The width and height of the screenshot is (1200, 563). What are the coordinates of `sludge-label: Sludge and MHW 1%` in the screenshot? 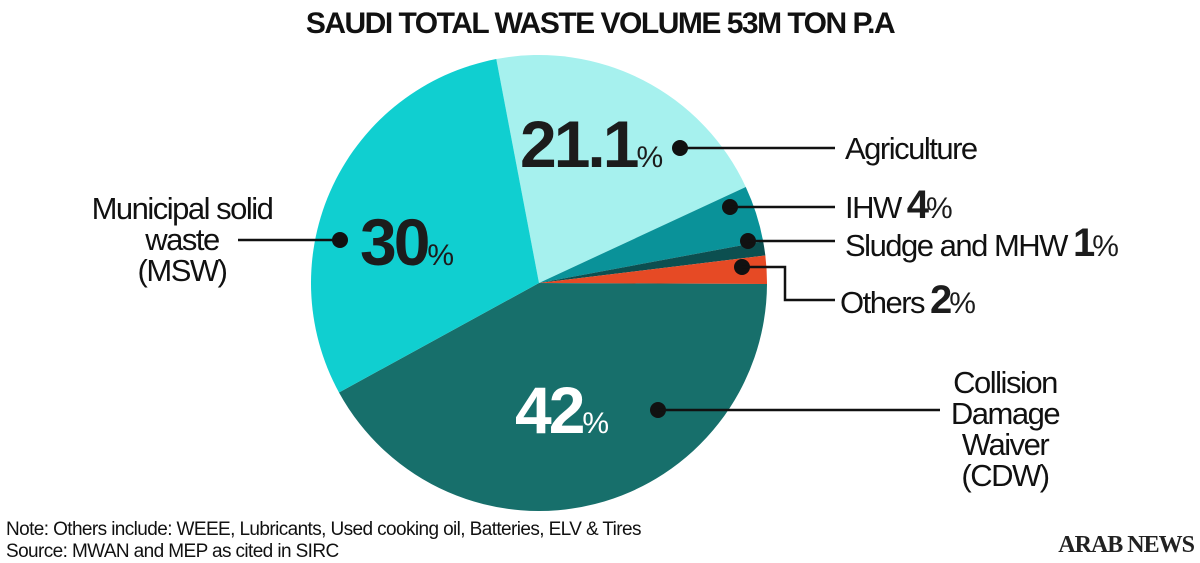 It's located at (982, 243).